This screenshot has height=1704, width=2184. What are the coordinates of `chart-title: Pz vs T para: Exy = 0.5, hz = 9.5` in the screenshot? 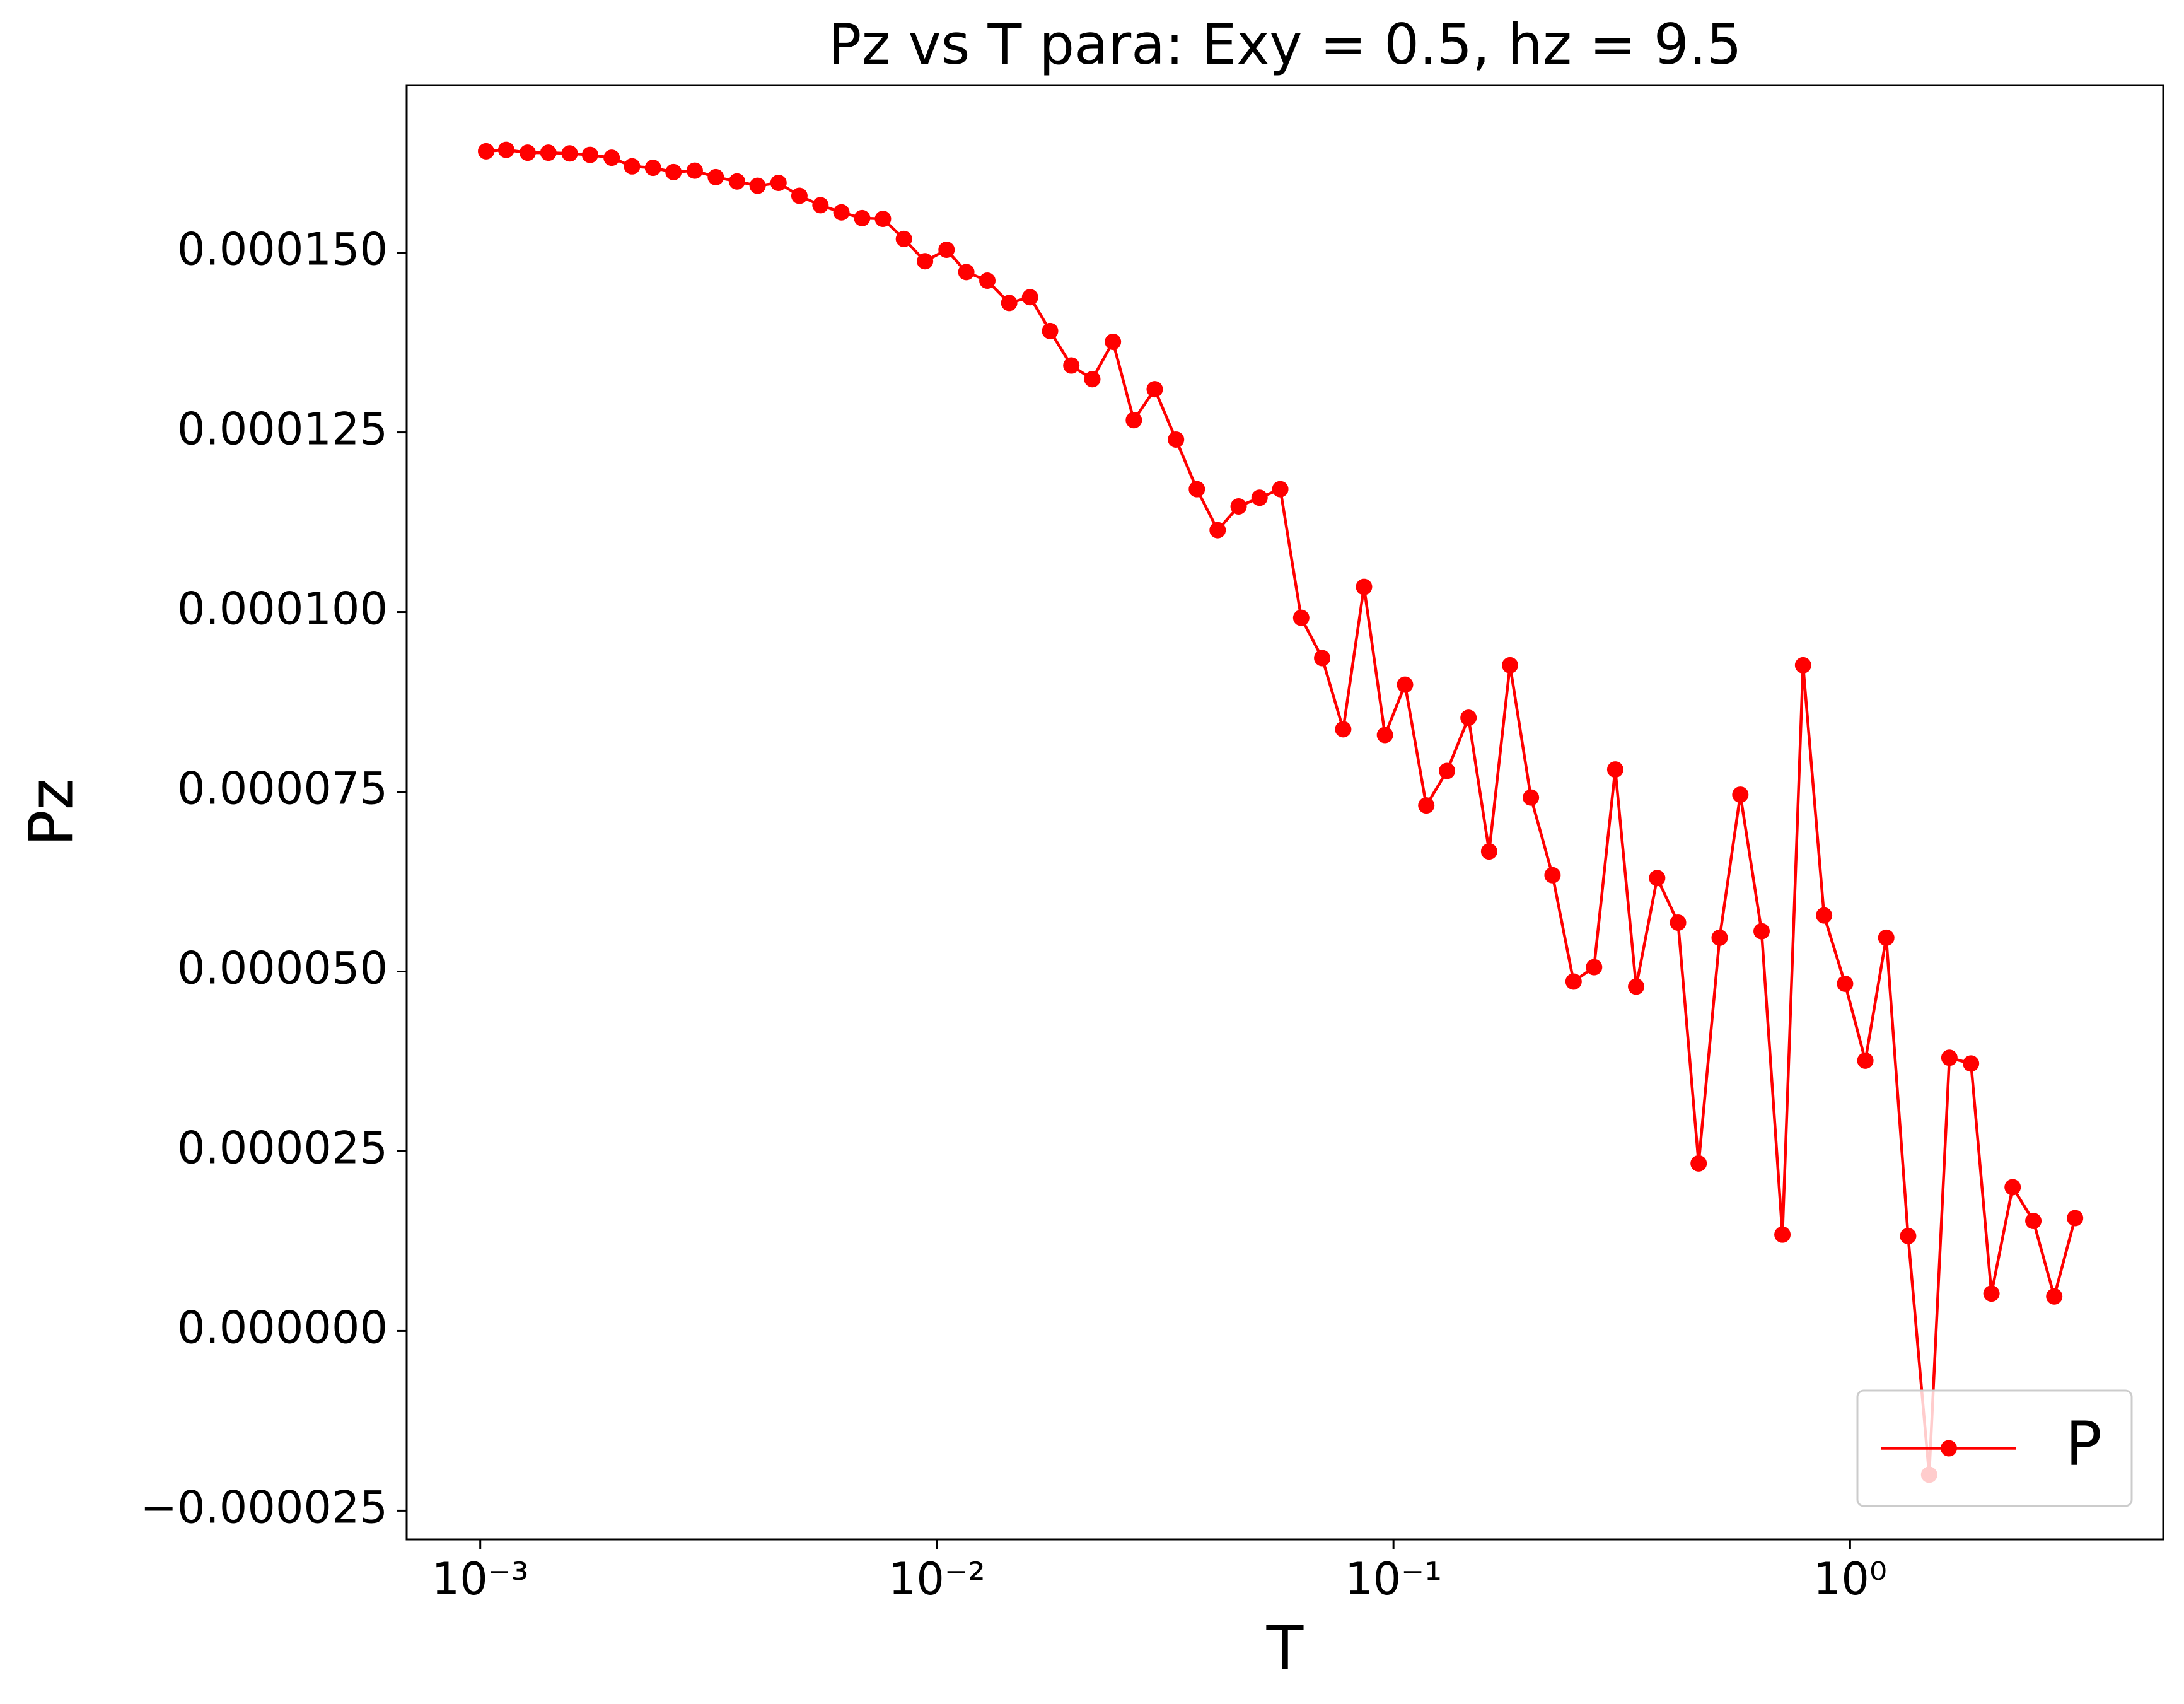 It's located at (1284, 44).